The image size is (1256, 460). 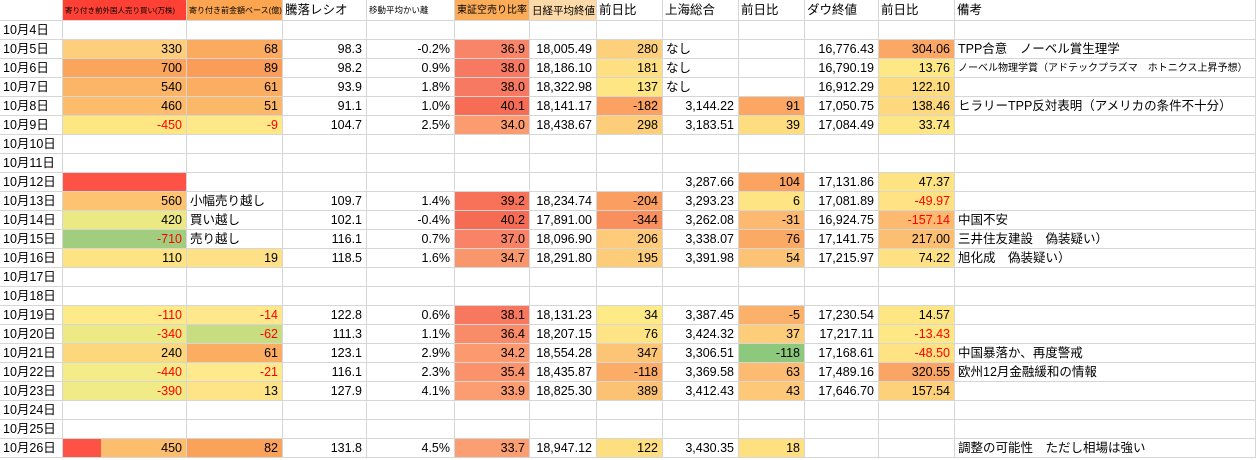 I want to click on column-header-tse-short-selling-ratio: 東証空売り比率, so click(x=492, y=10).